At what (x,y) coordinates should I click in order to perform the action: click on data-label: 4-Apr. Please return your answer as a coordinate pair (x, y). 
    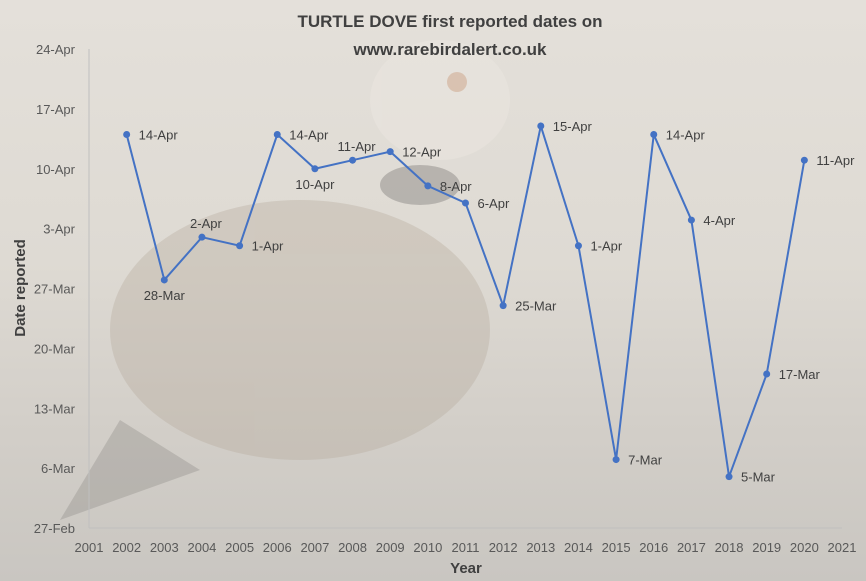
    Looking at the image, I should click on (719, 220).